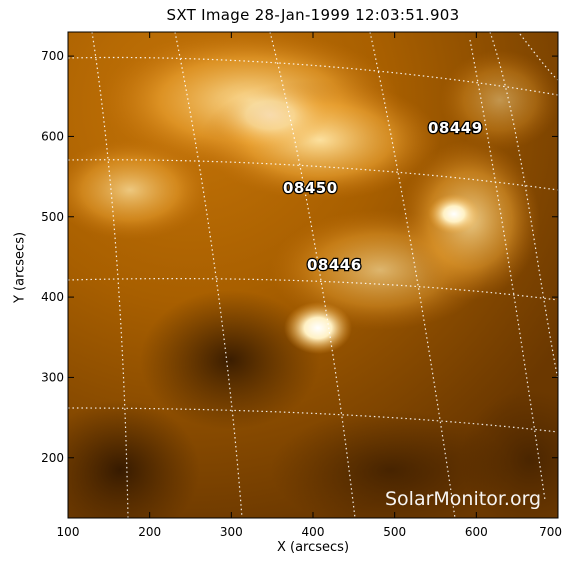 The image size is (564, 564). What do you see at coordinates (68, 532) in the screenshot?
I see `x-tick-label: 100` at bounding box center [68, 532].